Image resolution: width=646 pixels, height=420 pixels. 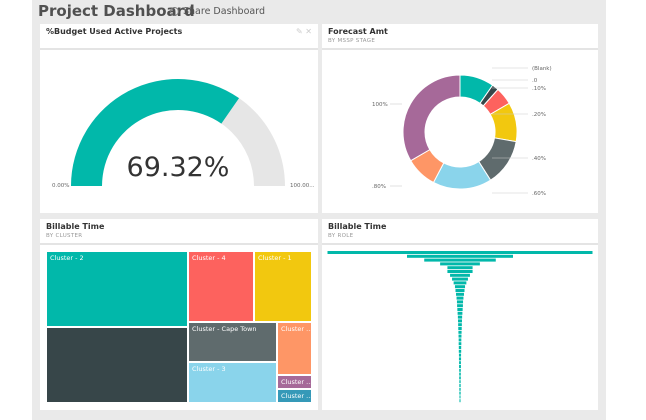 I want to click on edit-icon: ✎, so click(x=299, y=31).